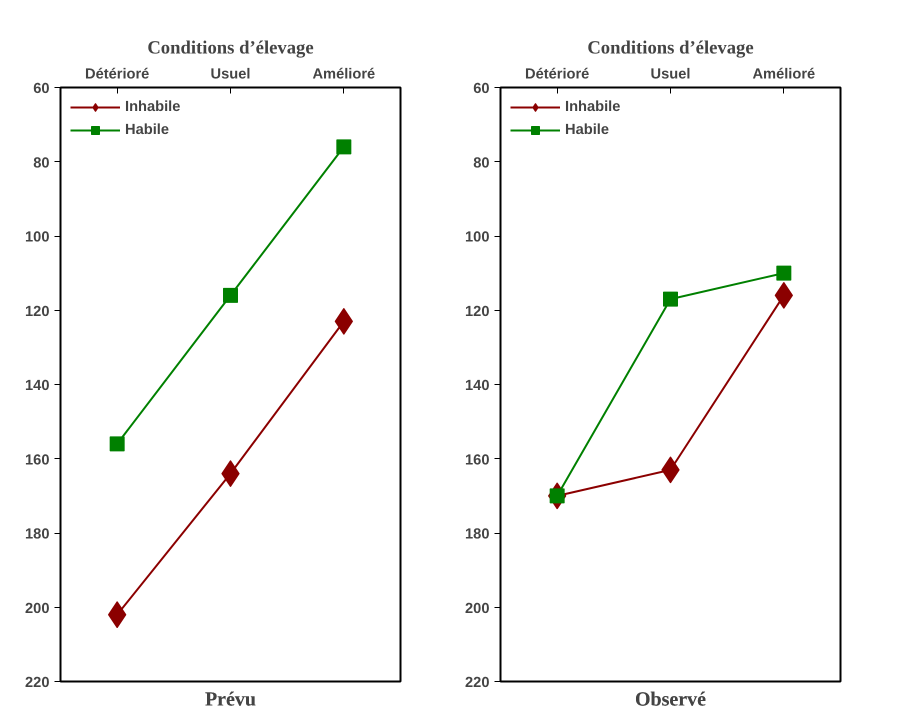 This screenshot has width=898, height=722. What do you see at coordinates (670, 699) in the screenshot?
I see `text: Observé` at bounding box center [670, 699].